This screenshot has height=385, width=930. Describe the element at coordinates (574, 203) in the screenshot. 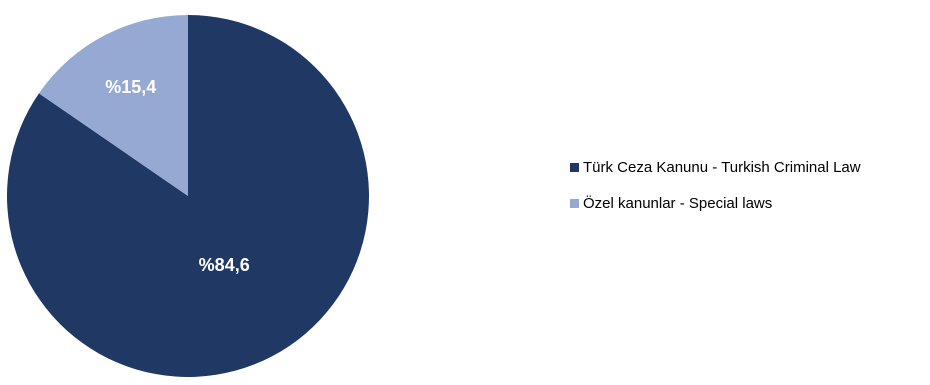

I see `legend-swatch-special-laws` at that location.